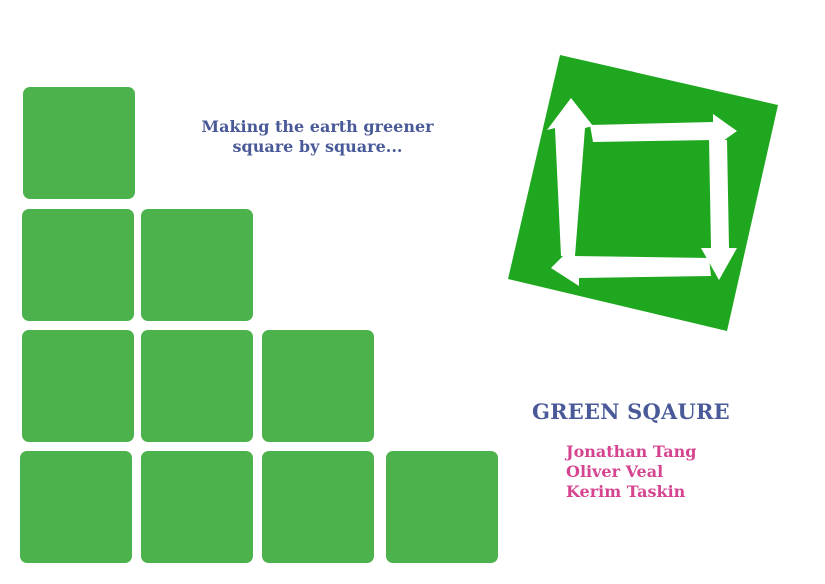 This screenshot has width=825, height=584. What do you see at coordinates (626, 491) in the screenshot?
I see `author-name: Kerim Taskin` at bounding box center [626, 491].